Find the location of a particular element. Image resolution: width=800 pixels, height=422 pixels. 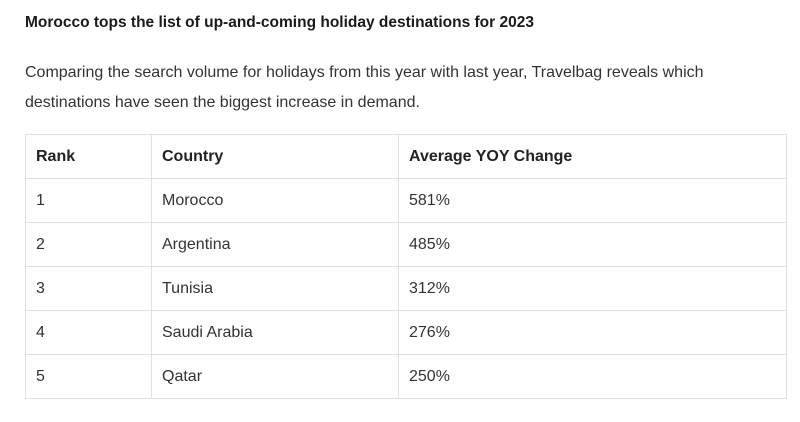

table-row: 4 Saudi Arabia 276% is located at coordinates (406, 332).